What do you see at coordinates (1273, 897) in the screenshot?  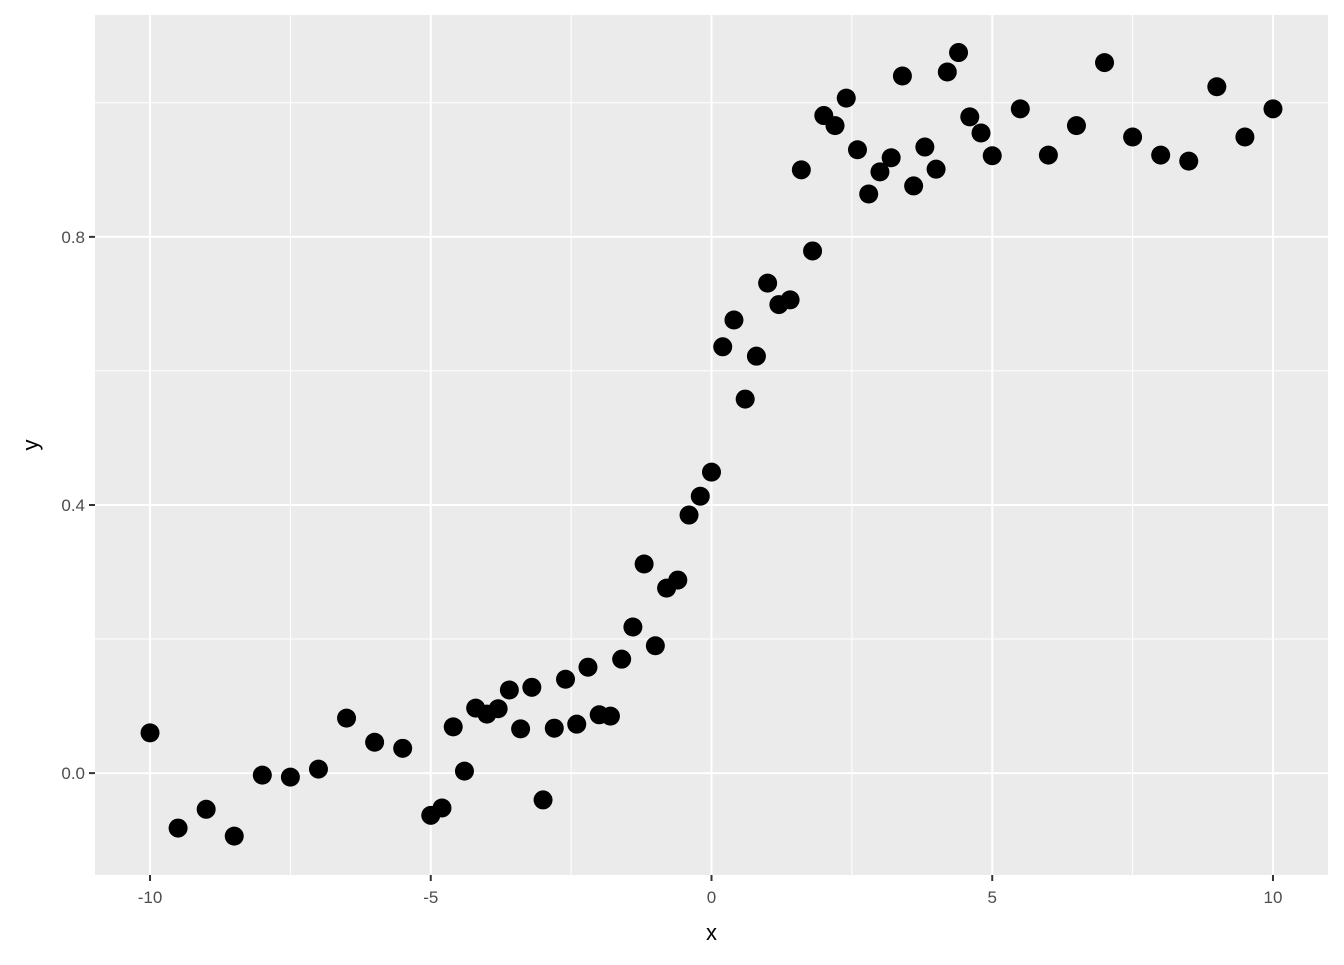 I see `x-tick-label: 10` at bounding box center [1273, 897].